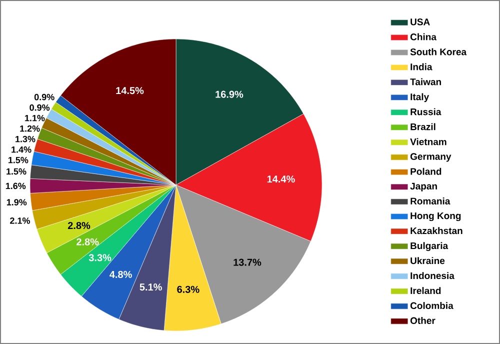  Describe the element at coordinates (420, 22) in the screenshot. I see `legend-label: USA` at that location.